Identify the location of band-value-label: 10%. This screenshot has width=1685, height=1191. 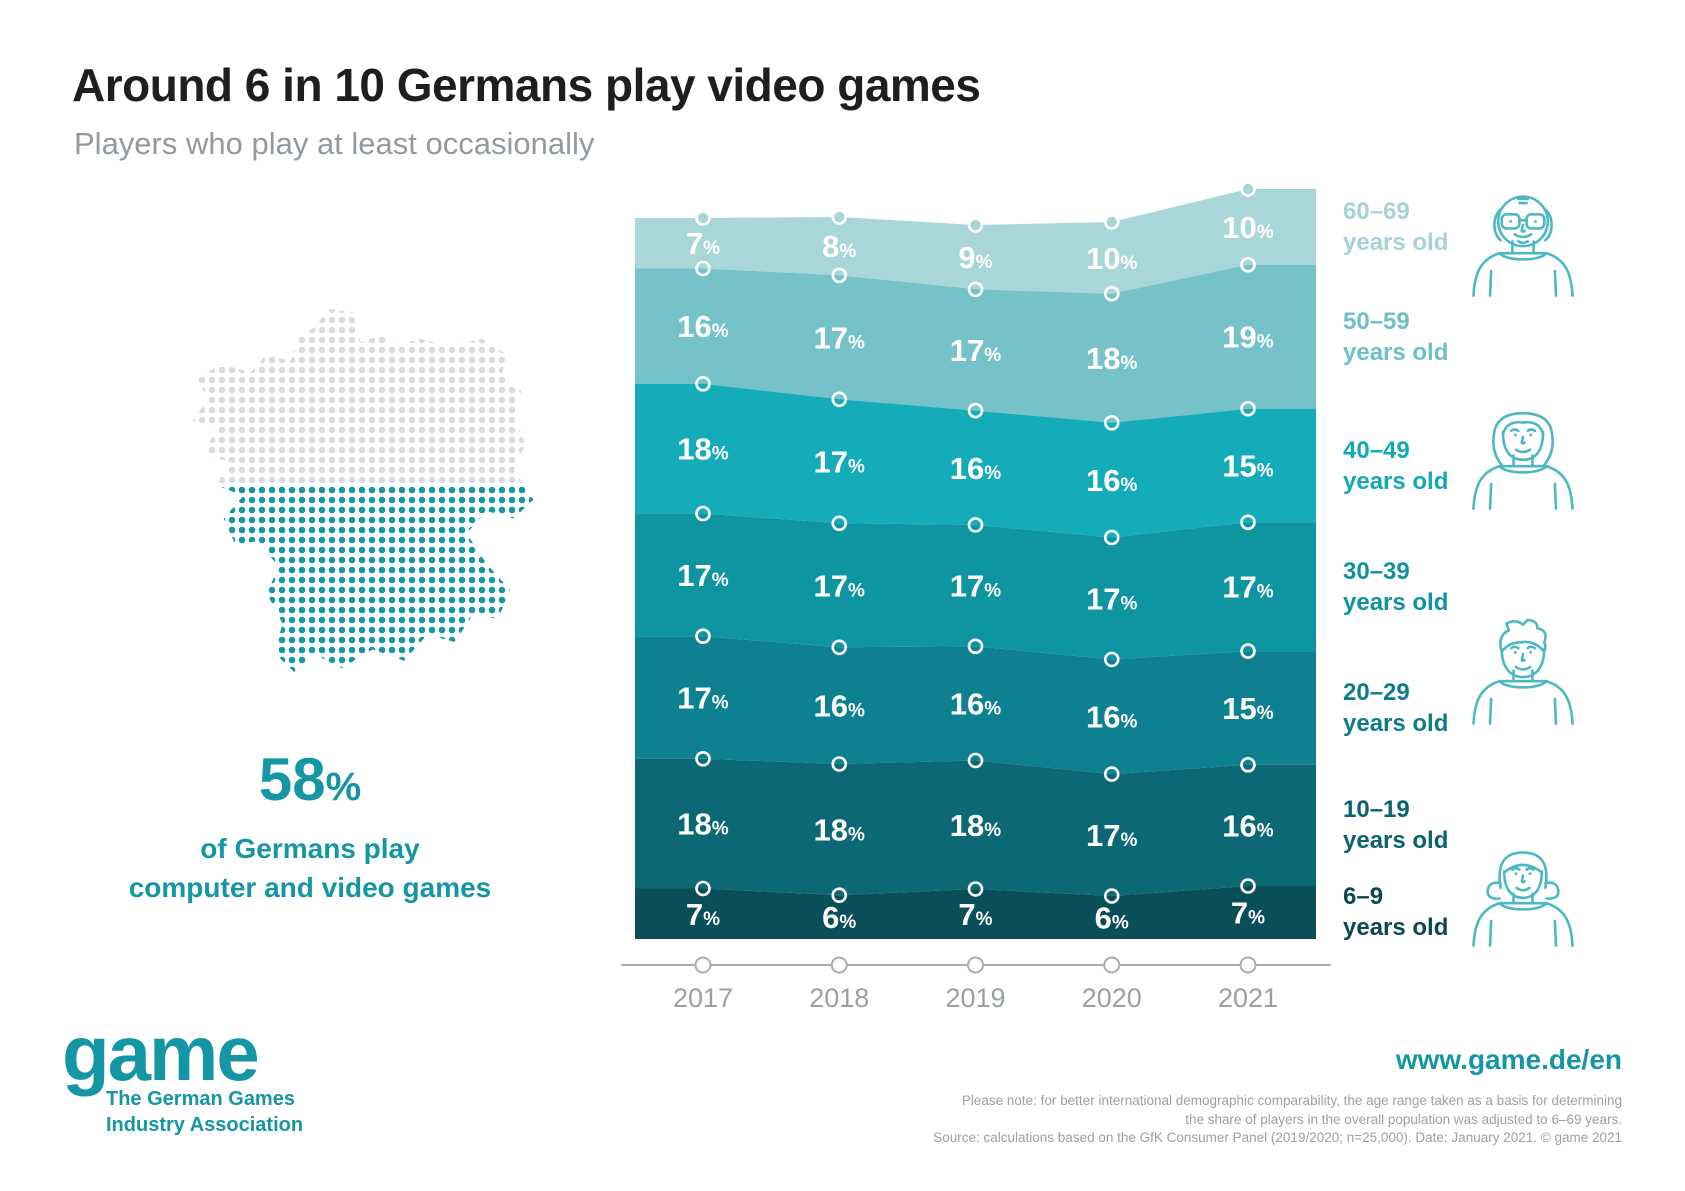
(1247, 227).